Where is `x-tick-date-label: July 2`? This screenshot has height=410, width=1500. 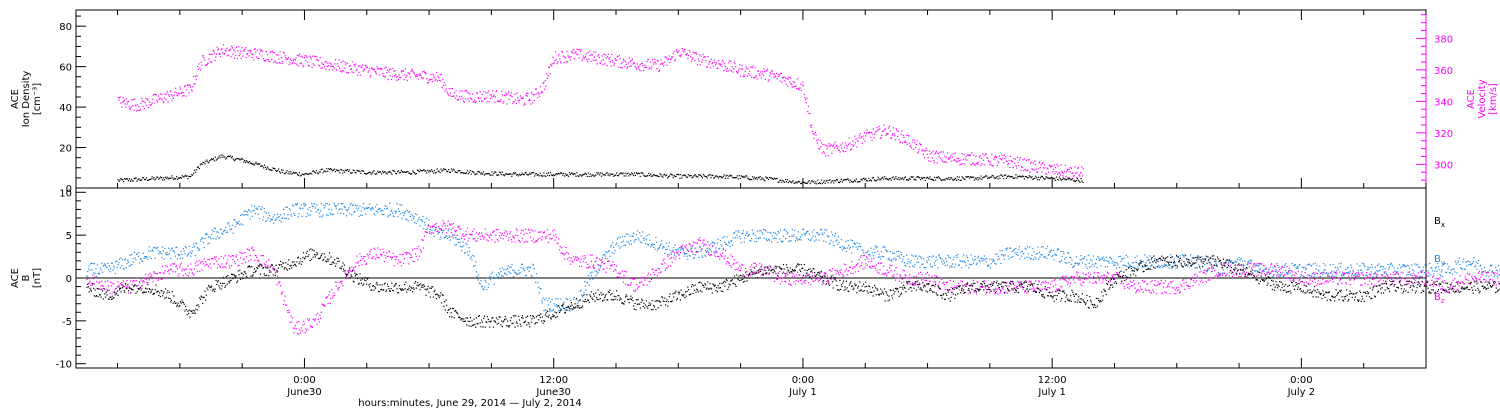 x-tick-date-label: July 2 is located at coordinates (1301, 392).